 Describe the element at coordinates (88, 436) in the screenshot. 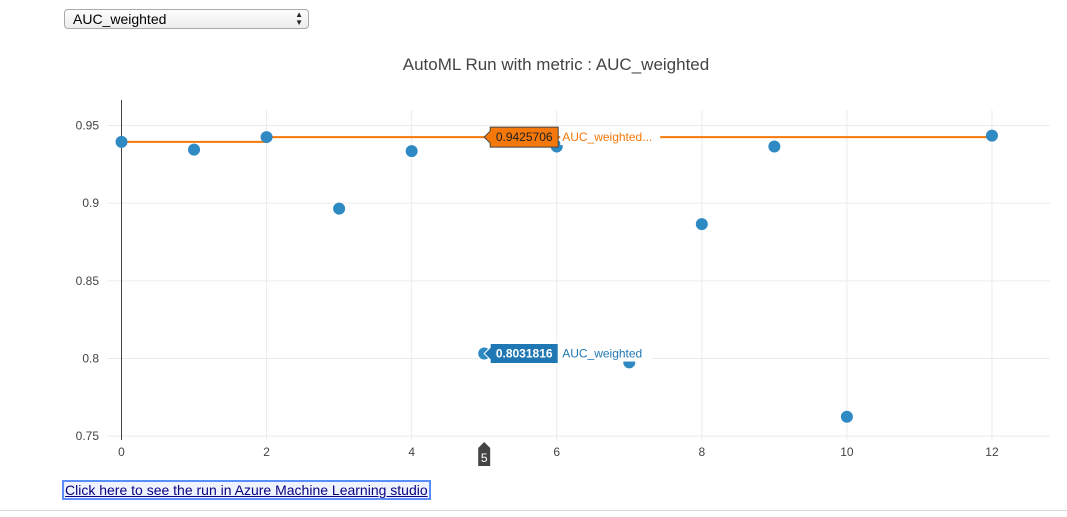

I see `y-tick-label: 0.75` at that location.